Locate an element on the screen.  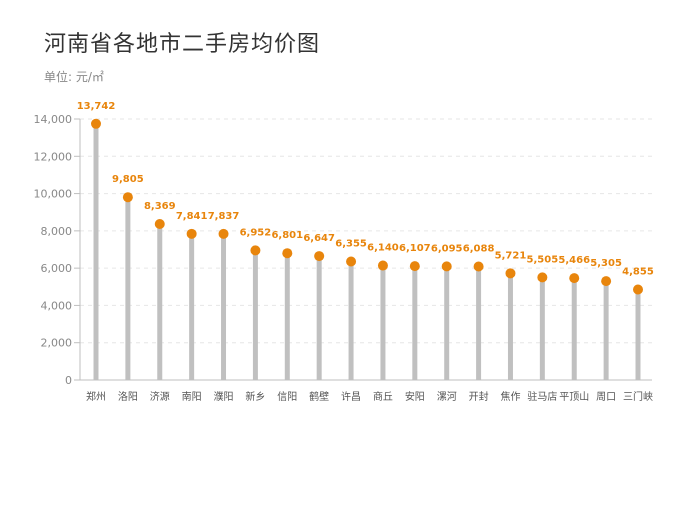
x-tick-label: 商丘 is located at coordinates (383, 396).